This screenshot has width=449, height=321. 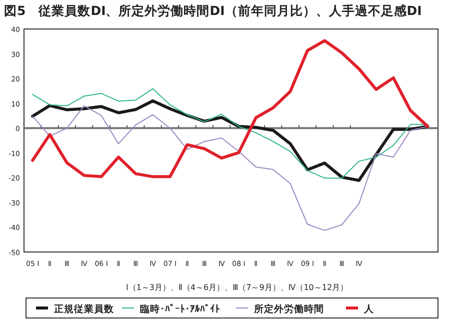 What do you see at coordinates (213, 10) in the screenshot?
I see `chart-title: 図5 従業員数DI、所定外労働時間DI（前年同月比）、人手過不足感DI` at bounding box center [213, 10].